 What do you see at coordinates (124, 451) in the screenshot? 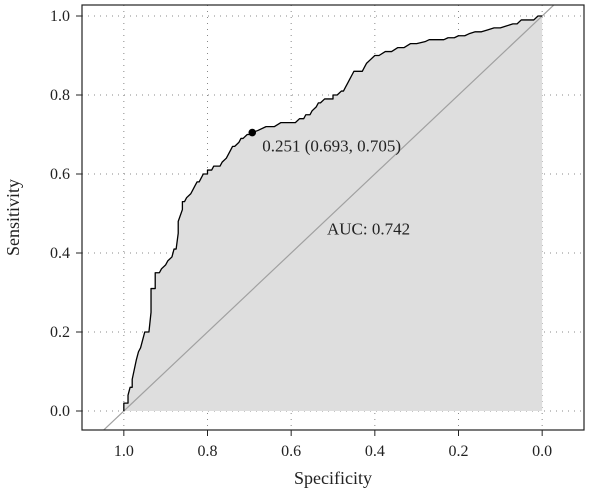
I see `x-tick-label: 1.0` at bounding box center [124, 451].